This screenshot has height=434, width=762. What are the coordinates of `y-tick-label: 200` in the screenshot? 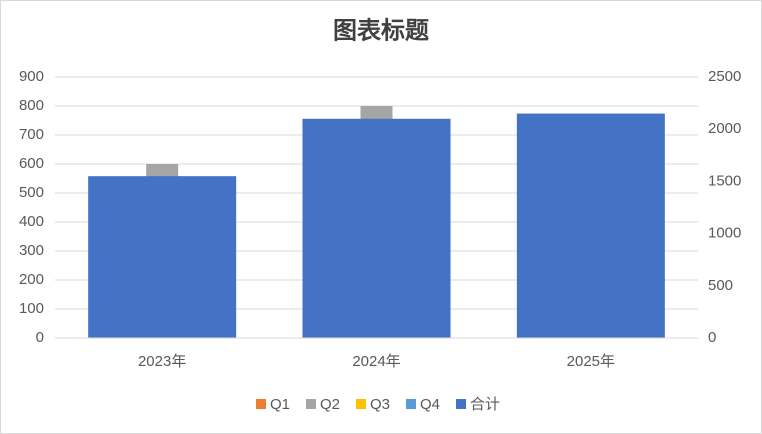 It's located at (31, 279).